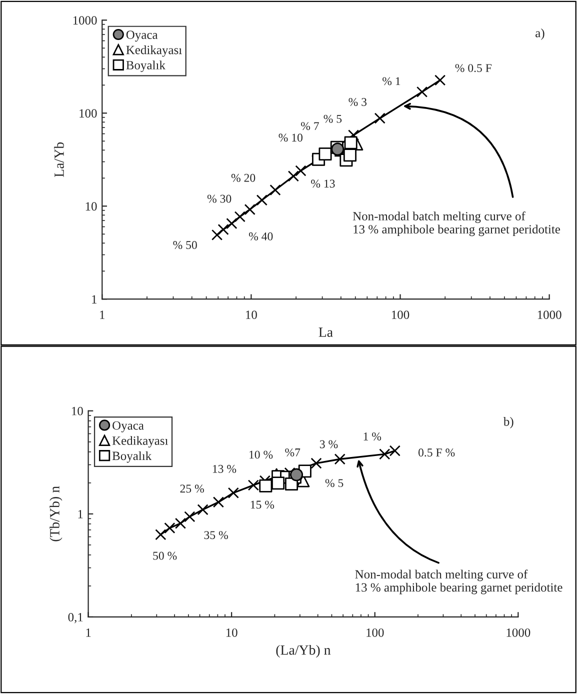  What do you see at coordinates (323, 184) in the screenshot?
I see `annotation: % 13` at bounding box center [323, 184].